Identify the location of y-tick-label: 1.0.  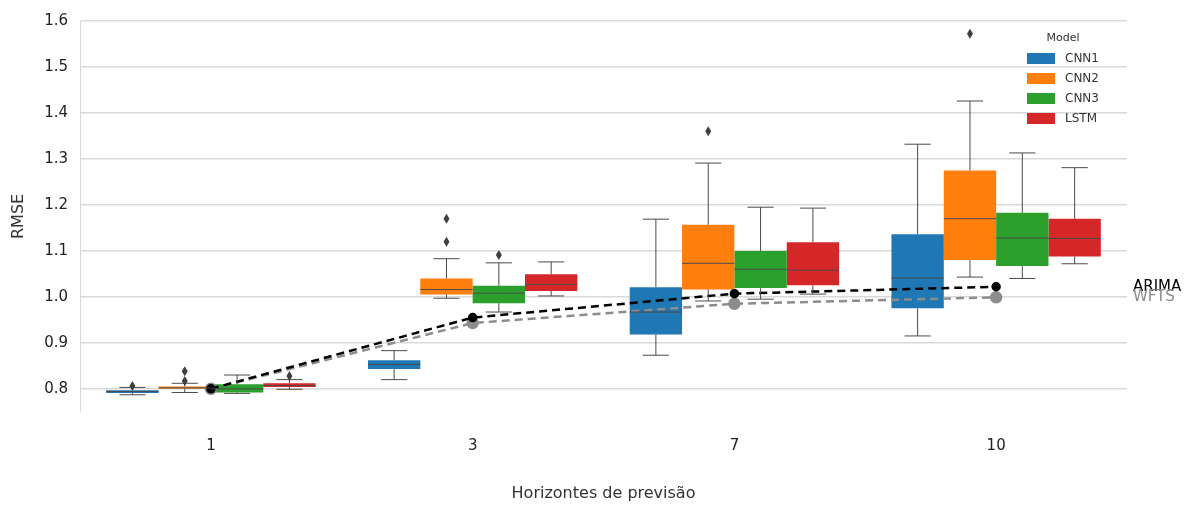
(56, 295).